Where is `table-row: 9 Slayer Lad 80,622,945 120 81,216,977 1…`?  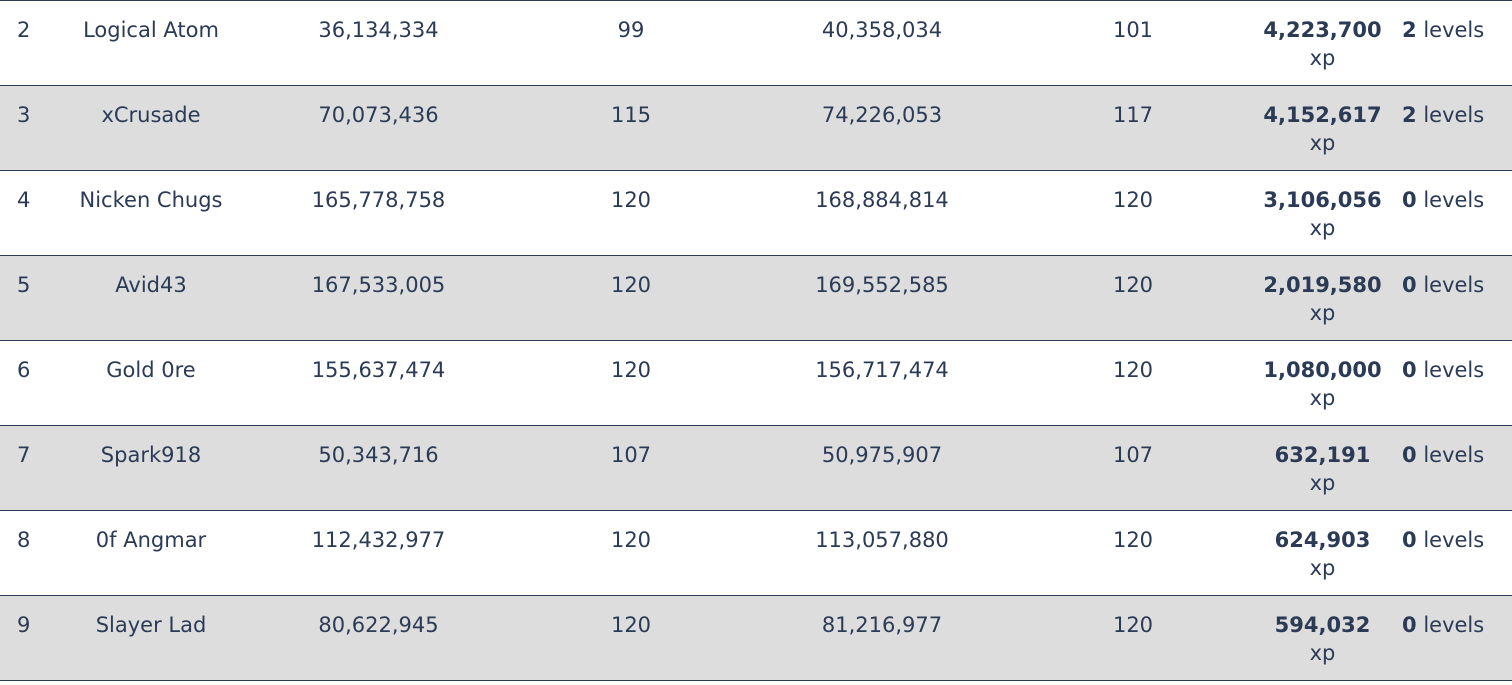 table-row: 9 Slayer Lad 80,622,945 120 81,216,977 1… is located at coordinates (756, 638).